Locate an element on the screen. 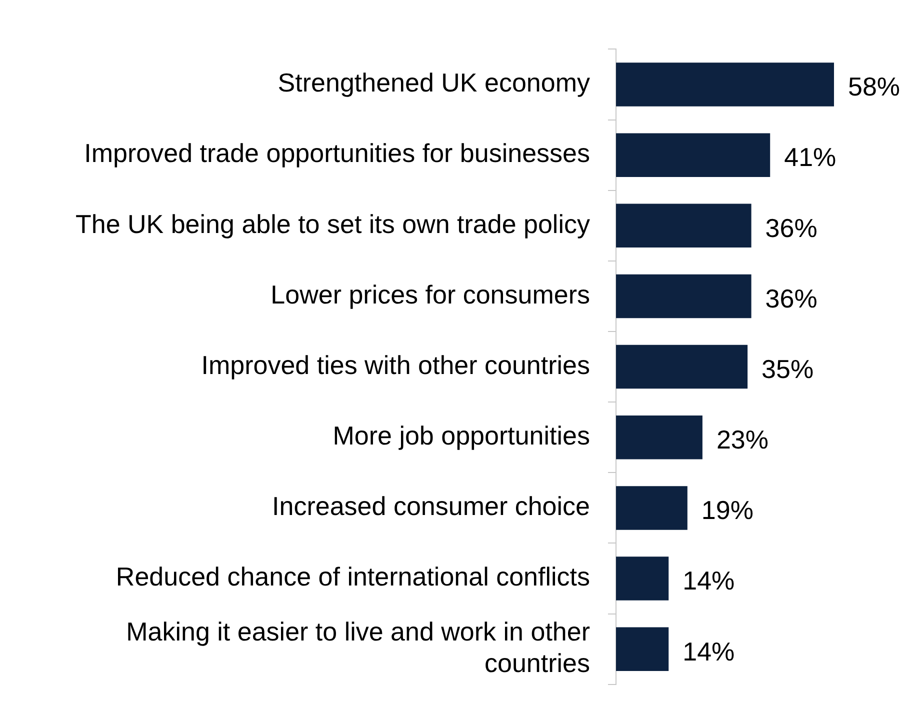 Image resolution: width=910 pixels, height=718 pixels. y-tick-label: Improved trade opportunities for businesses is located at coordinates (337, 153).